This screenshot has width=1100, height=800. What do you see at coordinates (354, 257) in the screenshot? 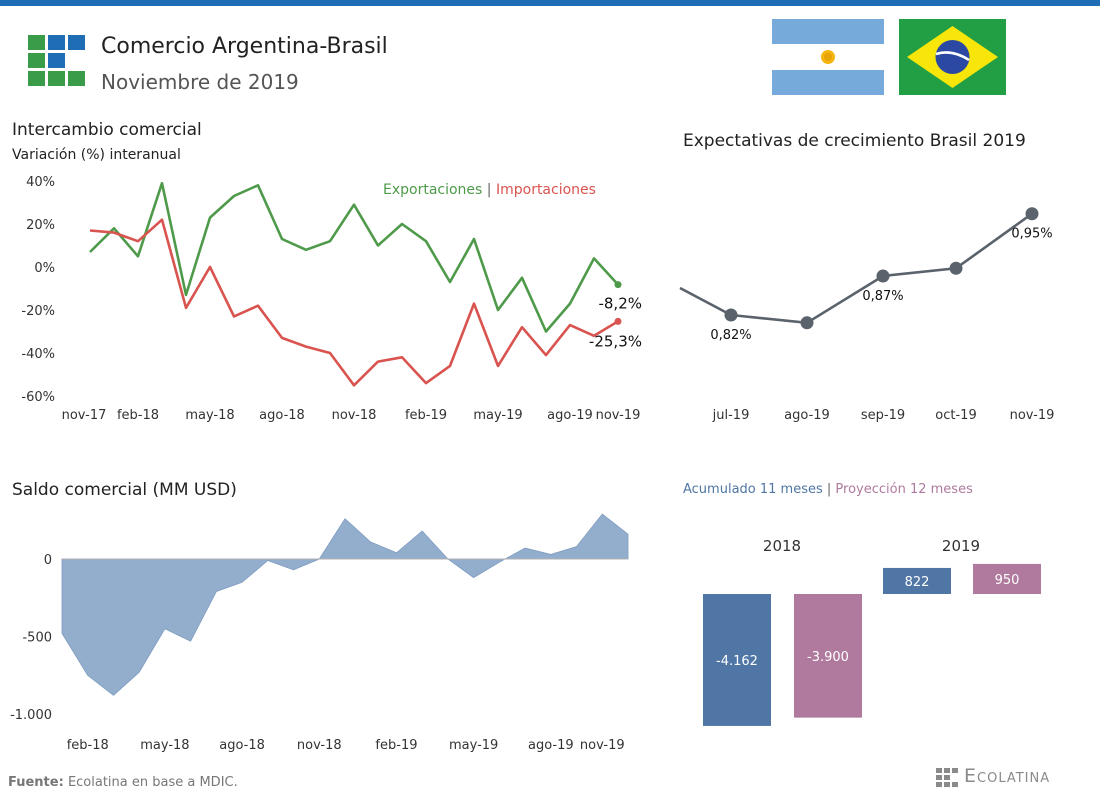
I see `exportaciones-line` at bounding box center [354, 257].